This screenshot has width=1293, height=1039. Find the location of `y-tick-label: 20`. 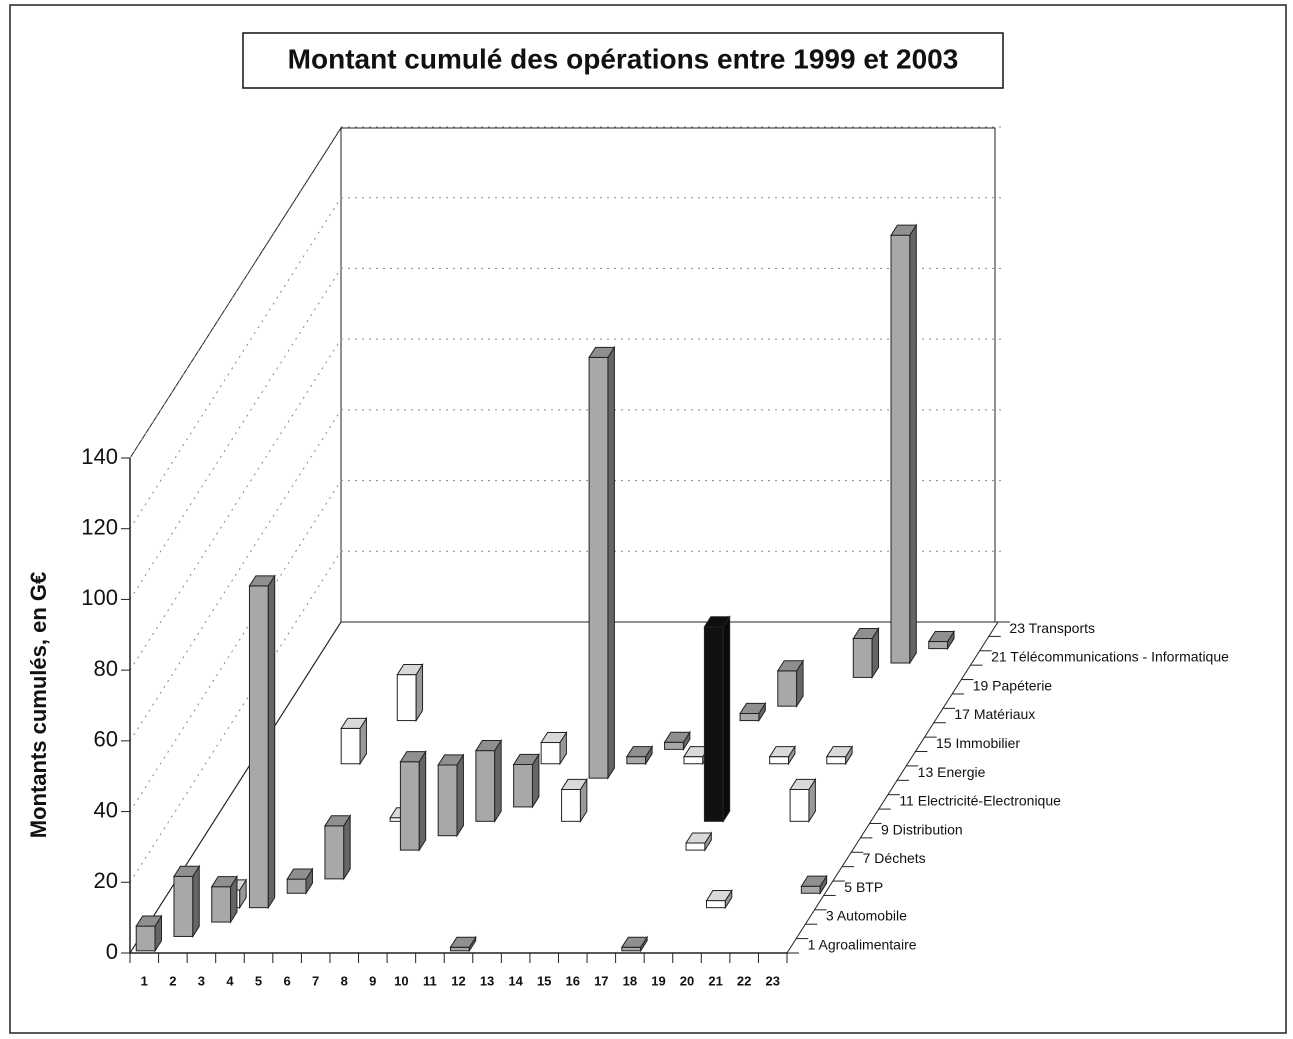

y-tick-label: 20 is located at coordinates (106, 880).